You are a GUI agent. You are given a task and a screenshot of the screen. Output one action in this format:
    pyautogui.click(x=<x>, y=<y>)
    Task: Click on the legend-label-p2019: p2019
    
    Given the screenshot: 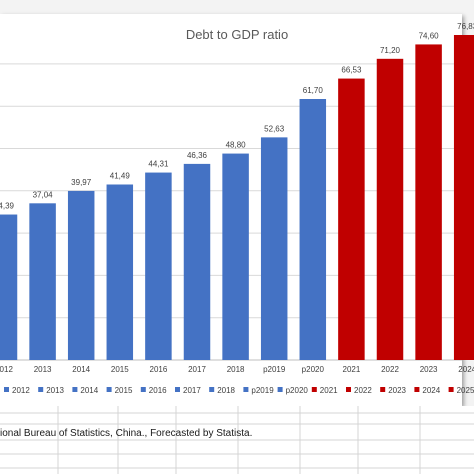 What is the action you would take?
    pyautogui.click(x=262, y=390)
    